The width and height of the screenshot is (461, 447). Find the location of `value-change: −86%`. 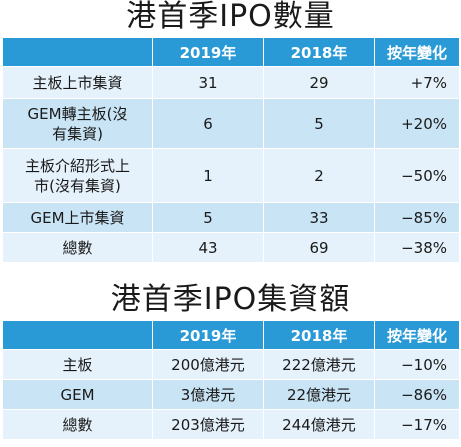

value-change: −86% is located at coordinates (417, 394).